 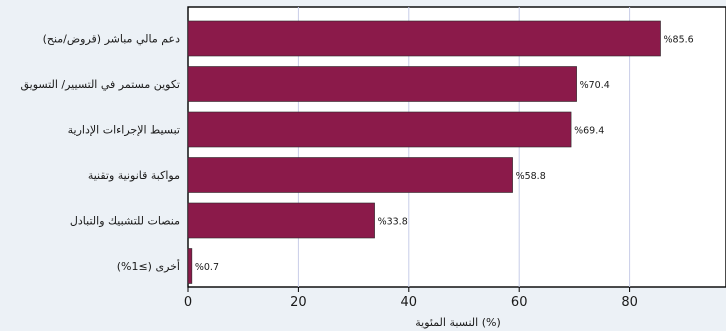 I want to click on value-label: %69.4, so click(x=589, y=131).